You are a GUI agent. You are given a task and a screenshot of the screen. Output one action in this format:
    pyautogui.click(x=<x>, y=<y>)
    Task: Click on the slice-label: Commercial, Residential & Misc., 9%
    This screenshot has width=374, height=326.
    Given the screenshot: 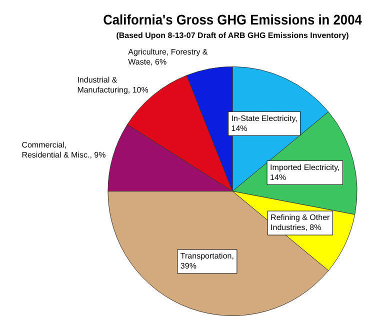 What is the action you would take?
    pyautogui.click(x=64, y=150)
    